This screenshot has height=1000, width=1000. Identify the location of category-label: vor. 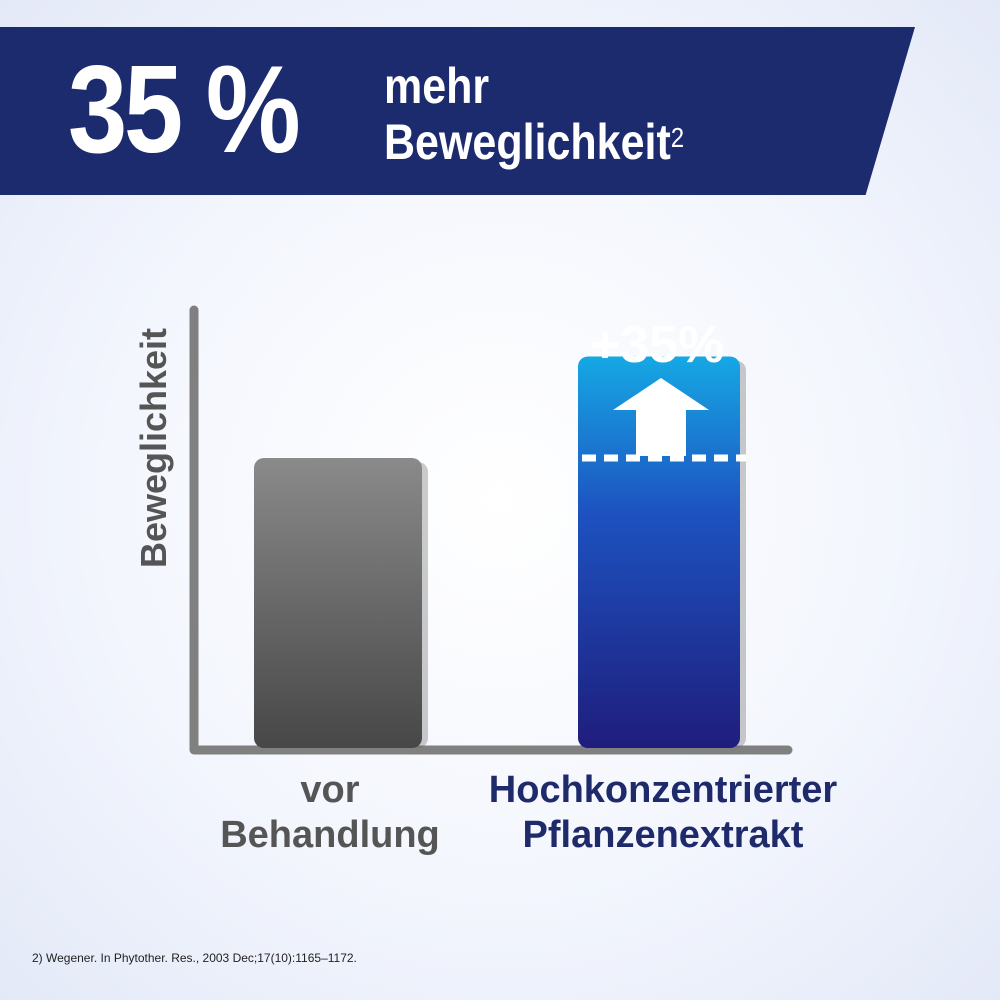
(329, 790).